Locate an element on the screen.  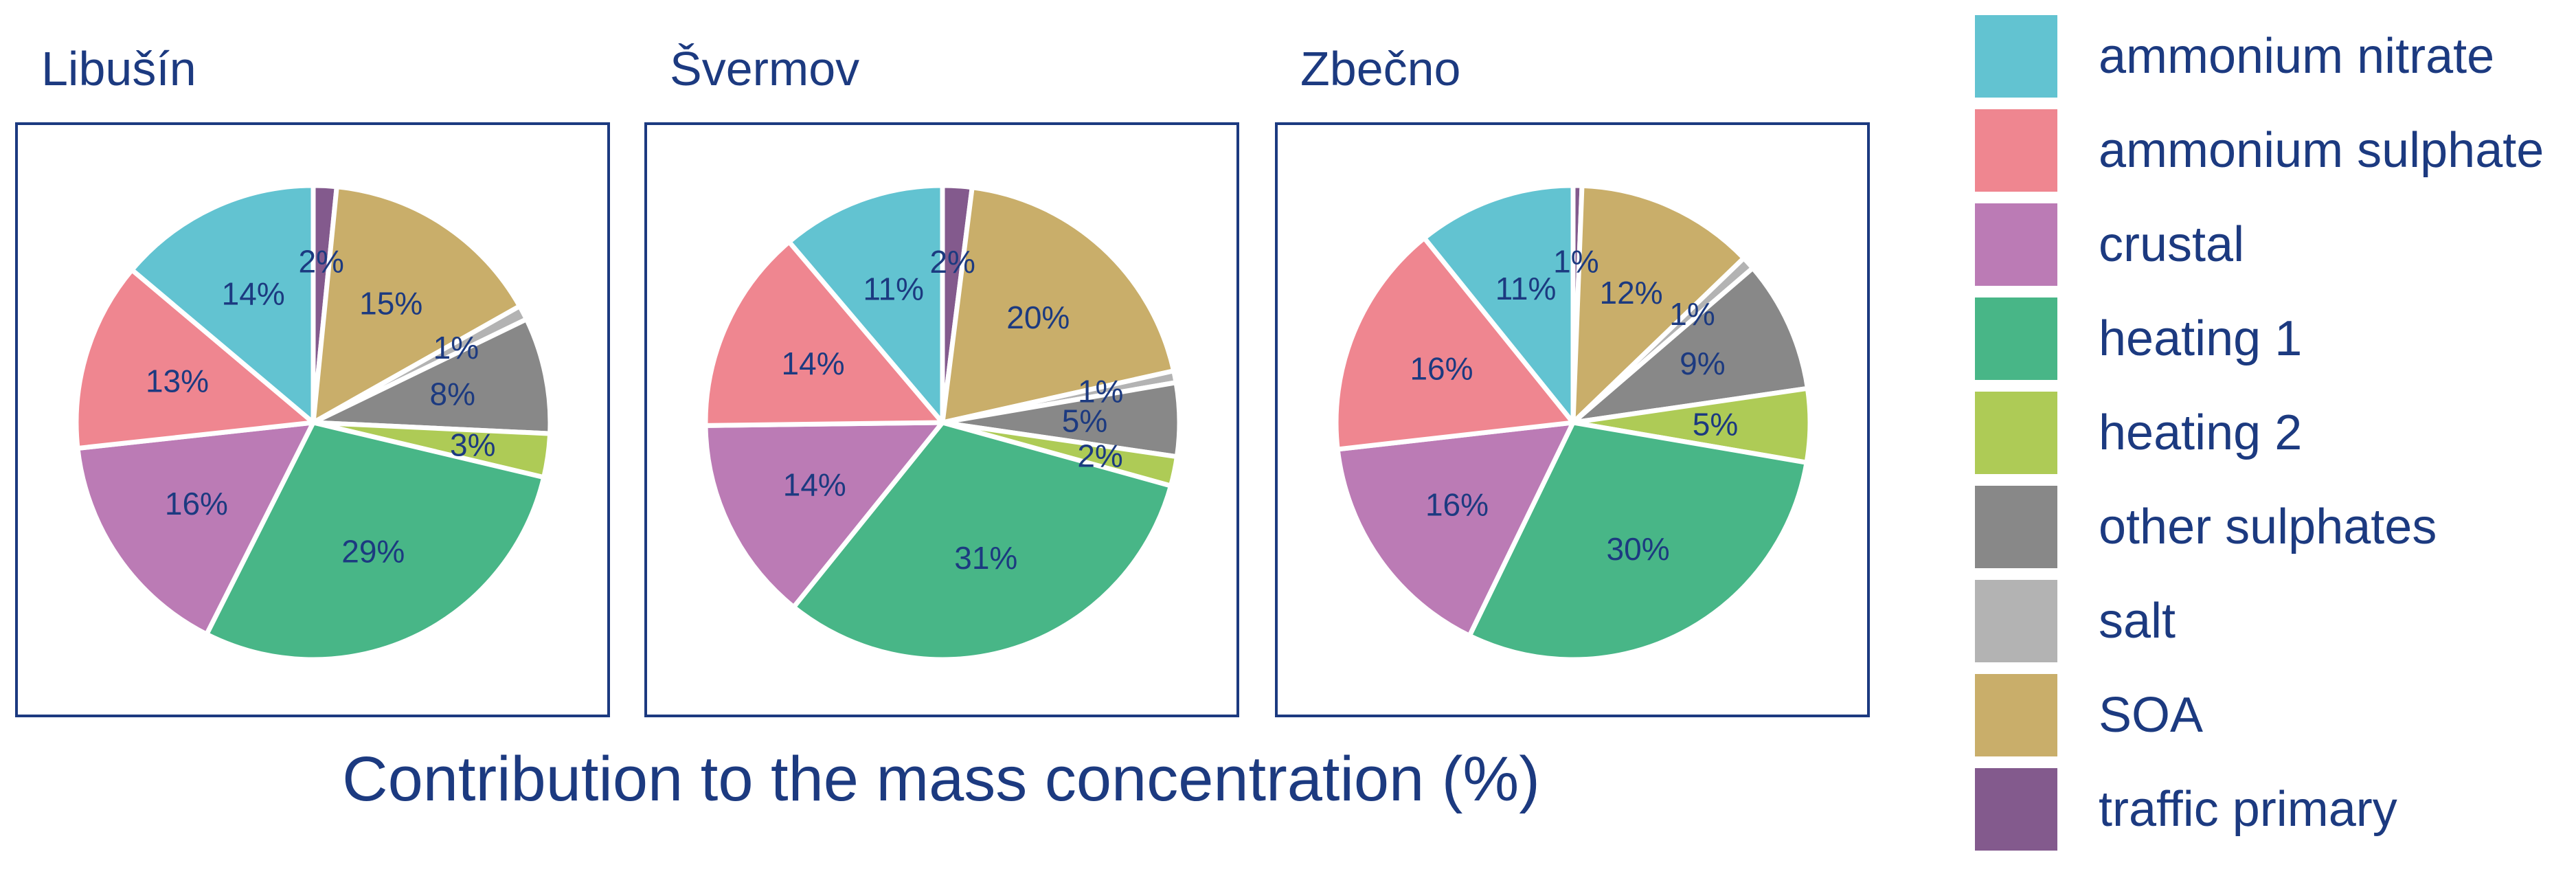
panel-title-svermov: Švermov is located at coordinates (765, 69).